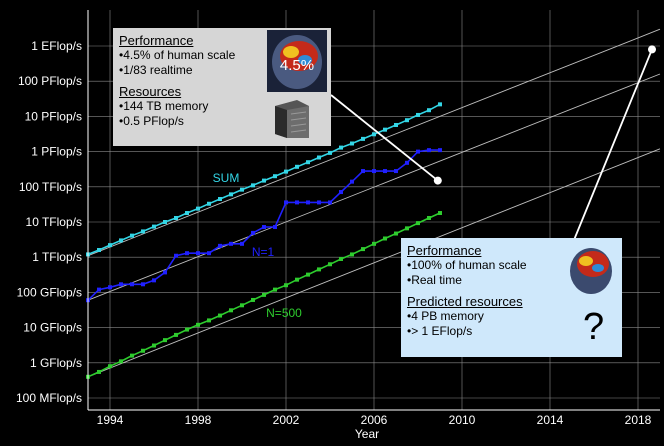  Describe the element at coordinates (56, 363) in the screenshot. I see `y-tick-label: 1 GFlop/s` at that location.